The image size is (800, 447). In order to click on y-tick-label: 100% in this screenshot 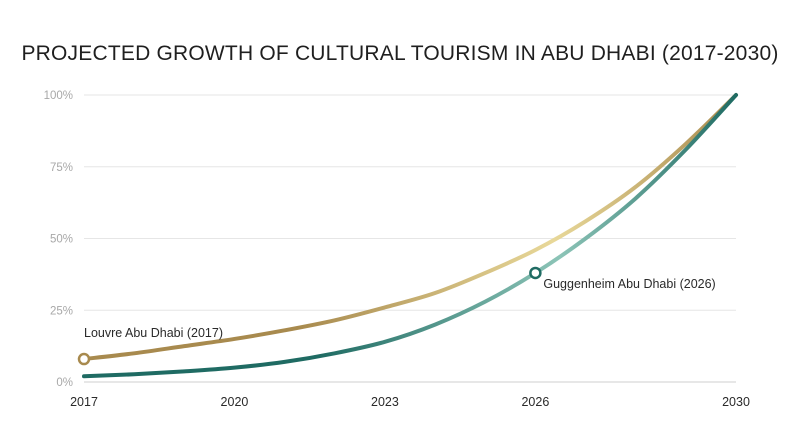, I will do `click(58, 96)`.